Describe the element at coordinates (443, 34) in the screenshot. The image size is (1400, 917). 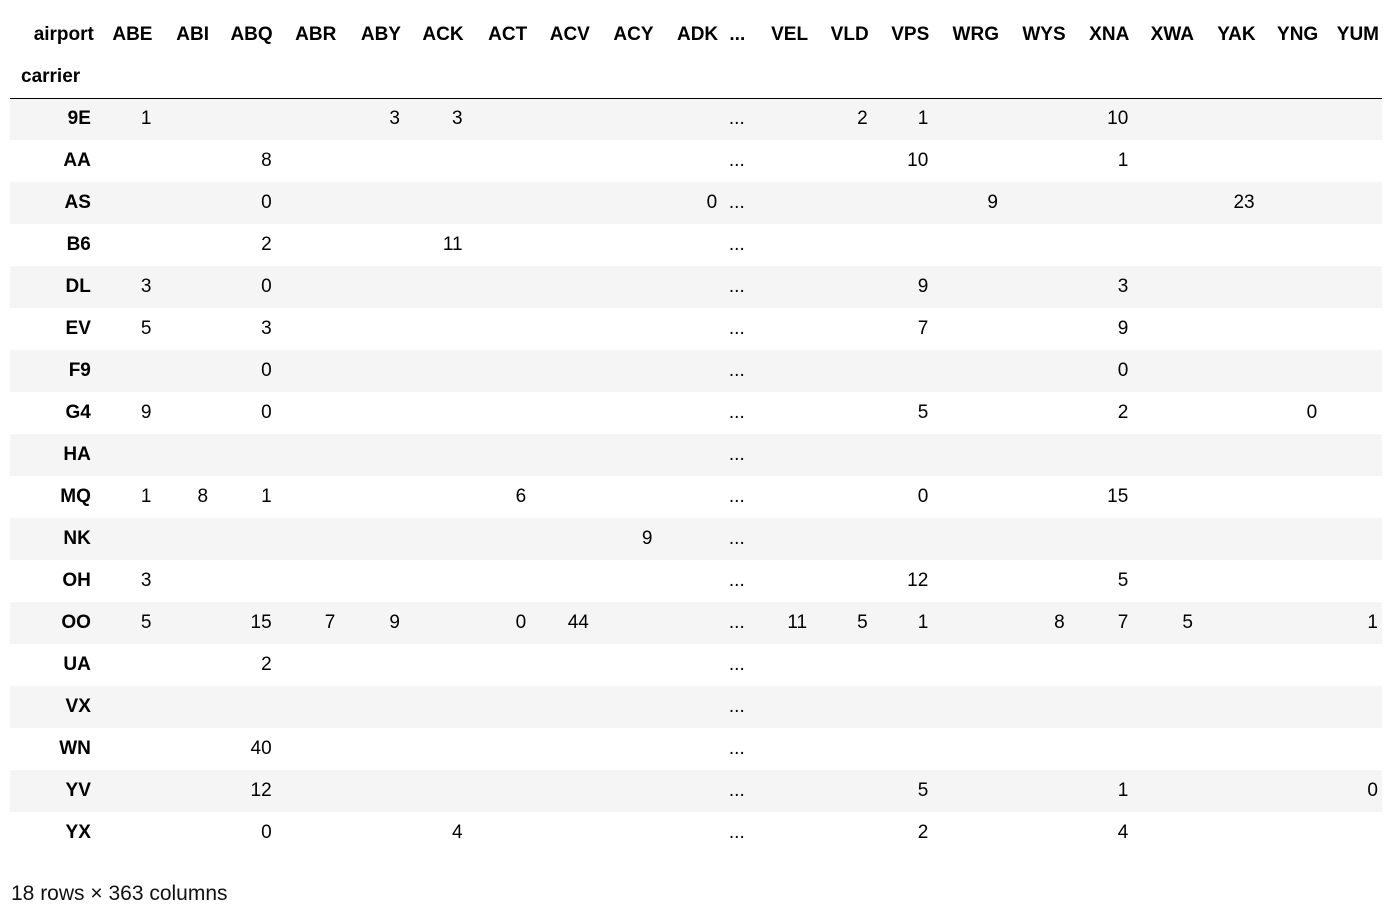
I see `column-header: ACK` at that location.